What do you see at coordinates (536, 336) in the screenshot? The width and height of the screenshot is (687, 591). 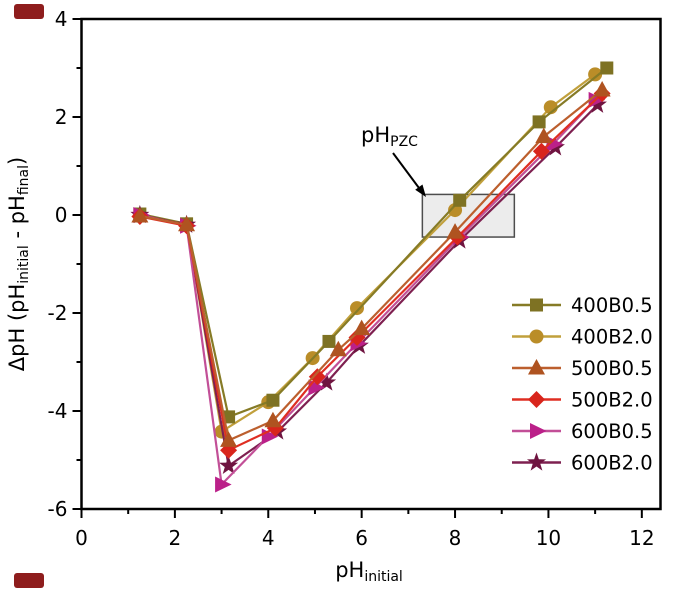 I see `legend-marker-400B2.0` at bounding box center [536, 336].